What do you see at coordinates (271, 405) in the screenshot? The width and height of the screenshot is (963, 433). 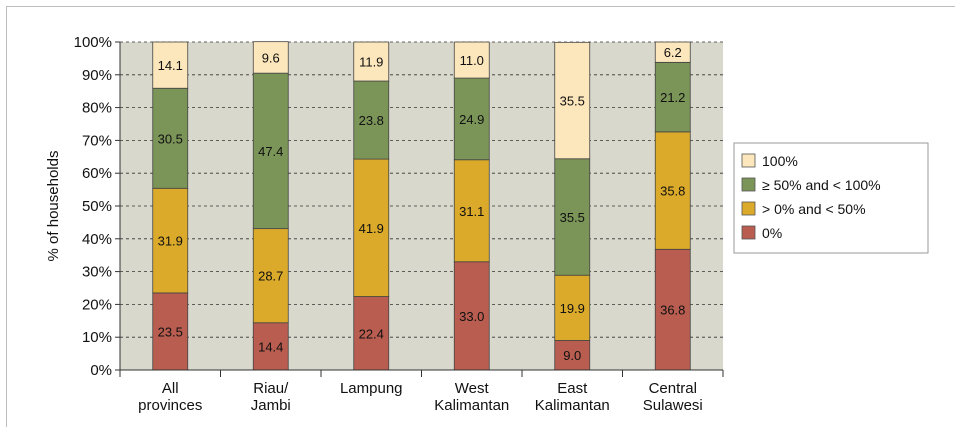 I see `category-label: Jambi` at bounding box center [271, 405].